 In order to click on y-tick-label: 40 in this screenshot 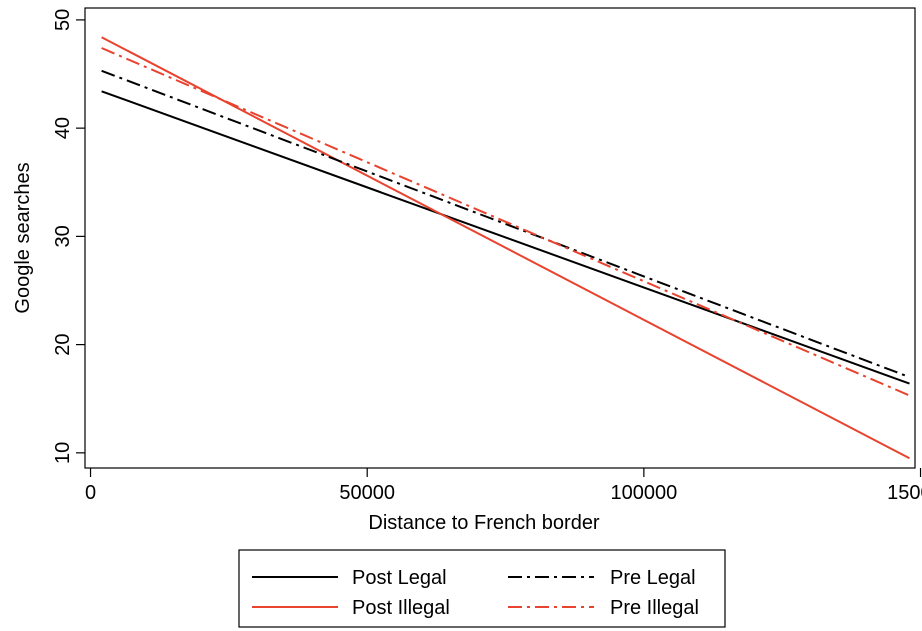, I will do `click(63, 128)`.